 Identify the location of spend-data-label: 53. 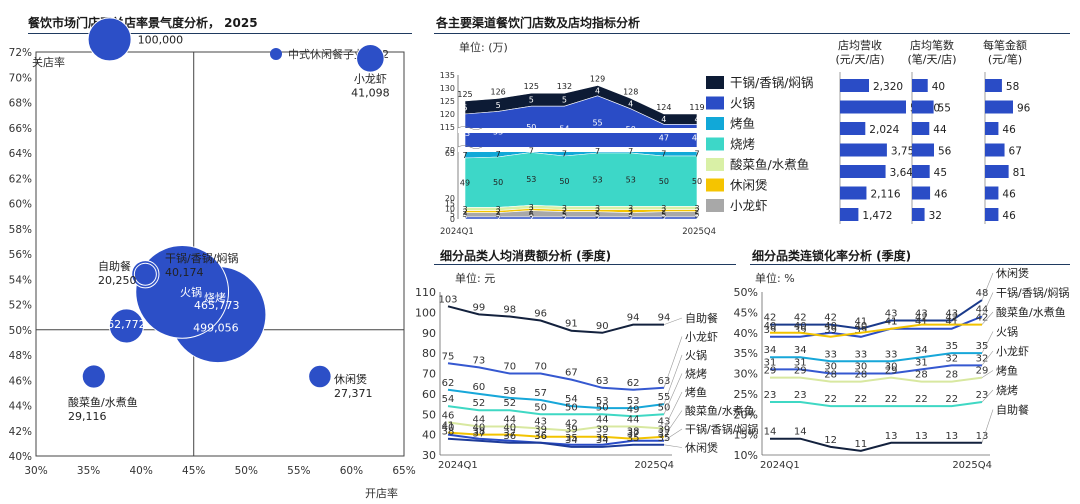
(633, 401).